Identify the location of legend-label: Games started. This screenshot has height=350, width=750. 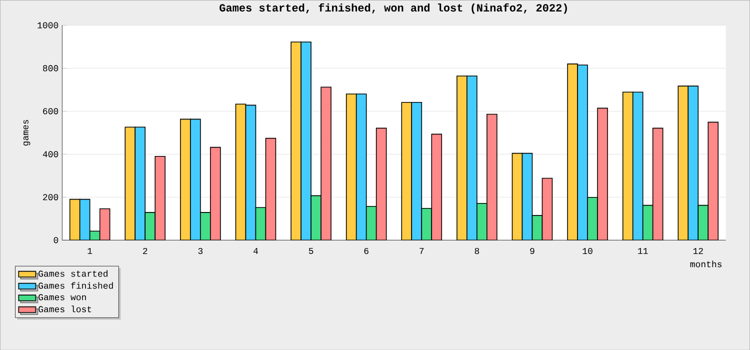
(73, 273).